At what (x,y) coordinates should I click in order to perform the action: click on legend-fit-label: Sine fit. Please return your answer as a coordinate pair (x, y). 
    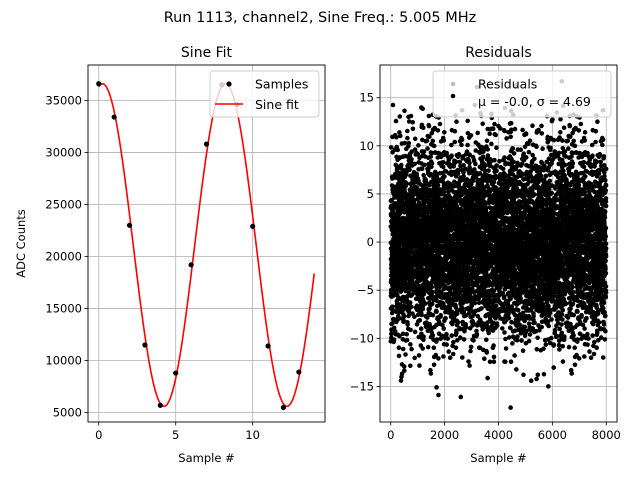
    Looking at the image, I should click on (277, 104).